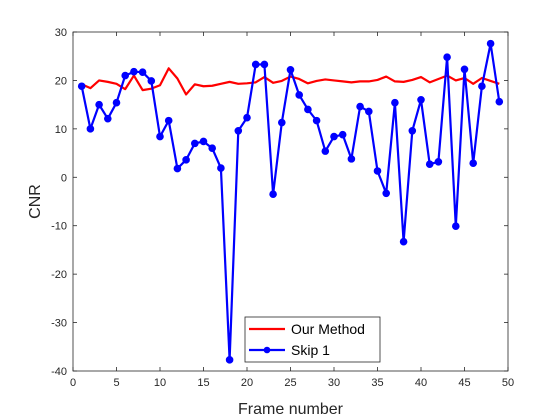  What do you see at coordinates (290, 81) in the screenshot?
I see `series-line-our-method` at bounding box center [290, 81].